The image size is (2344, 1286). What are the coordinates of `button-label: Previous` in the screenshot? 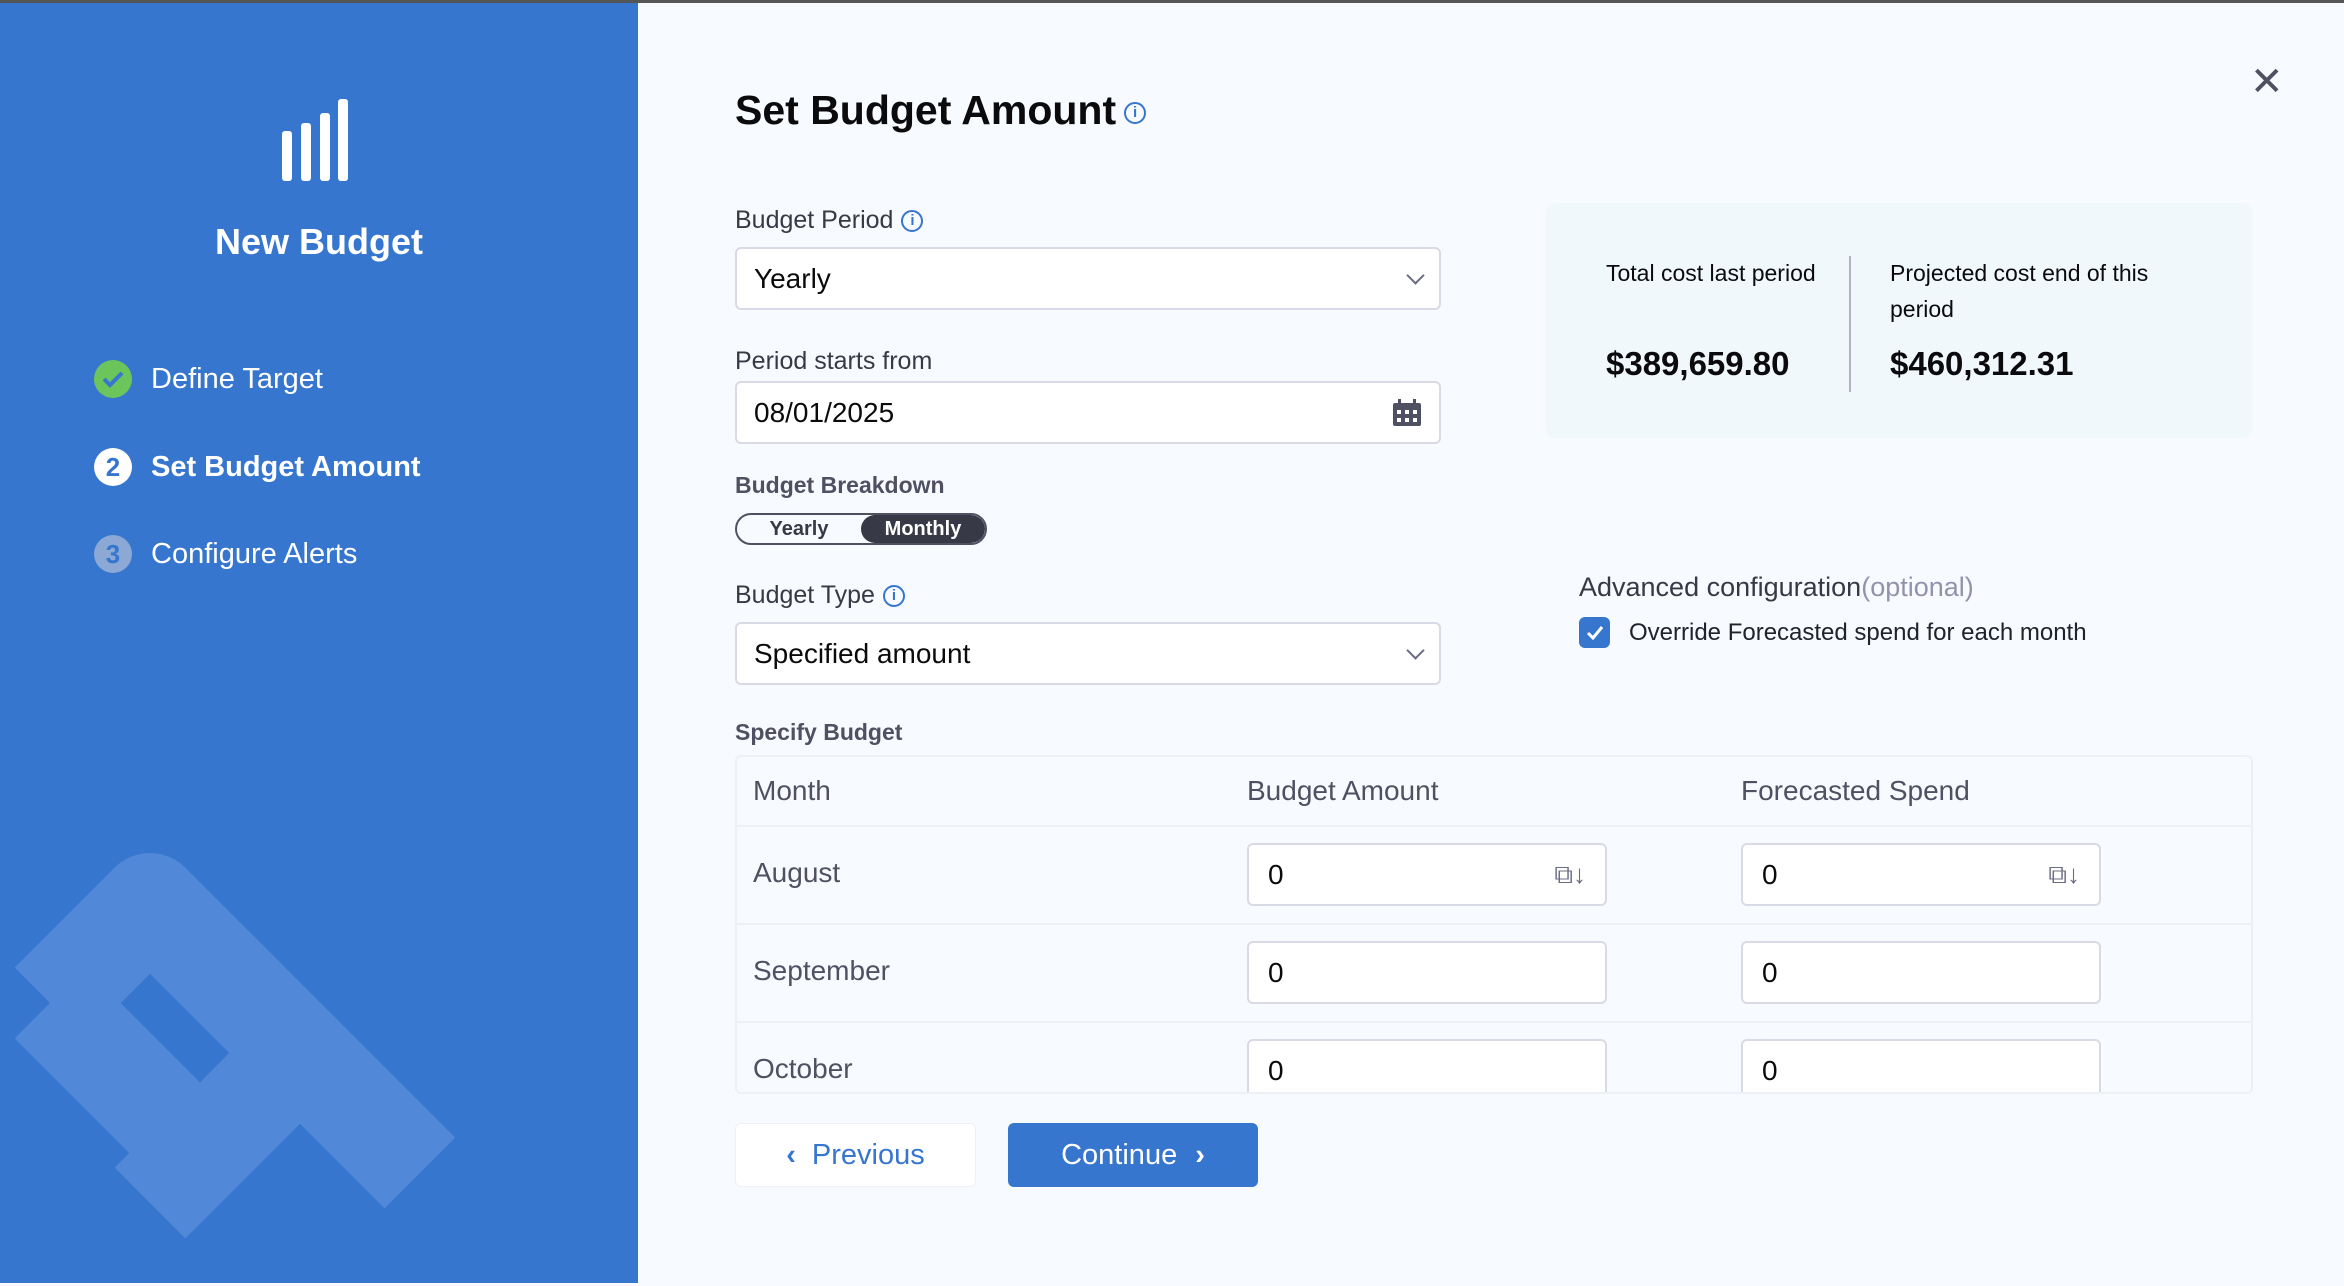 It's located at (868, 1154).